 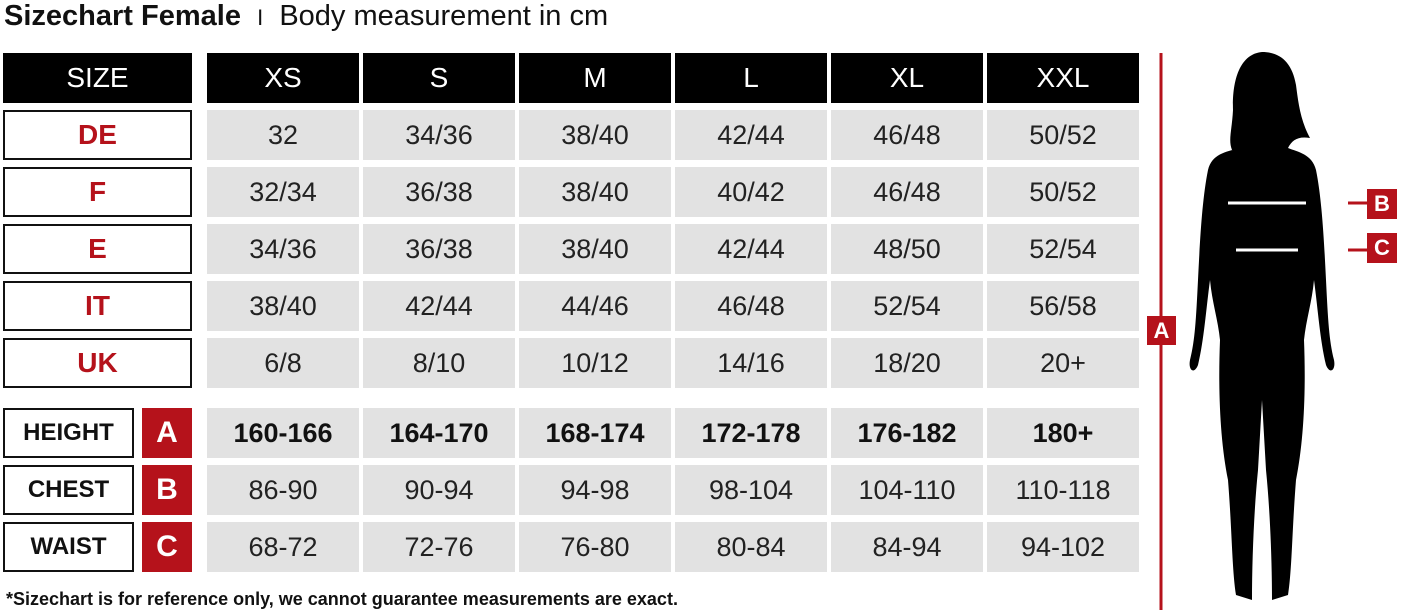 I want to click on size-system-label: DE, so click(x=97, y=135).